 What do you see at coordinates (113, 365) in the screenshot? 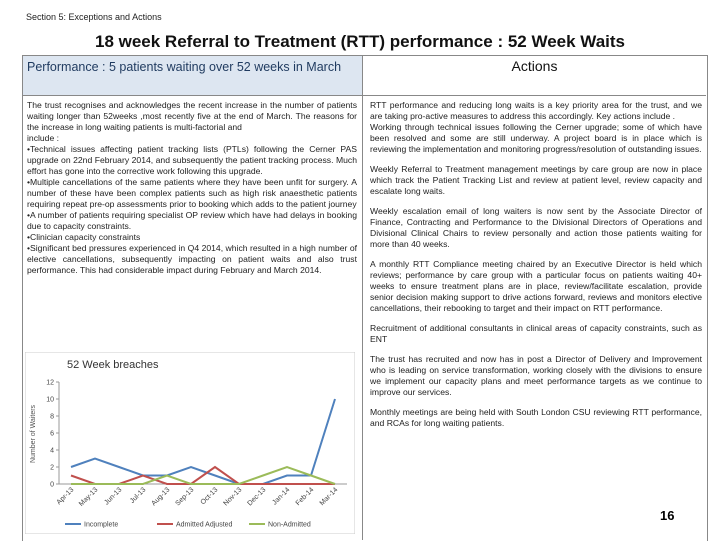
I see `chart-title: 52 Week breaches` at bounding box center [113, 365].